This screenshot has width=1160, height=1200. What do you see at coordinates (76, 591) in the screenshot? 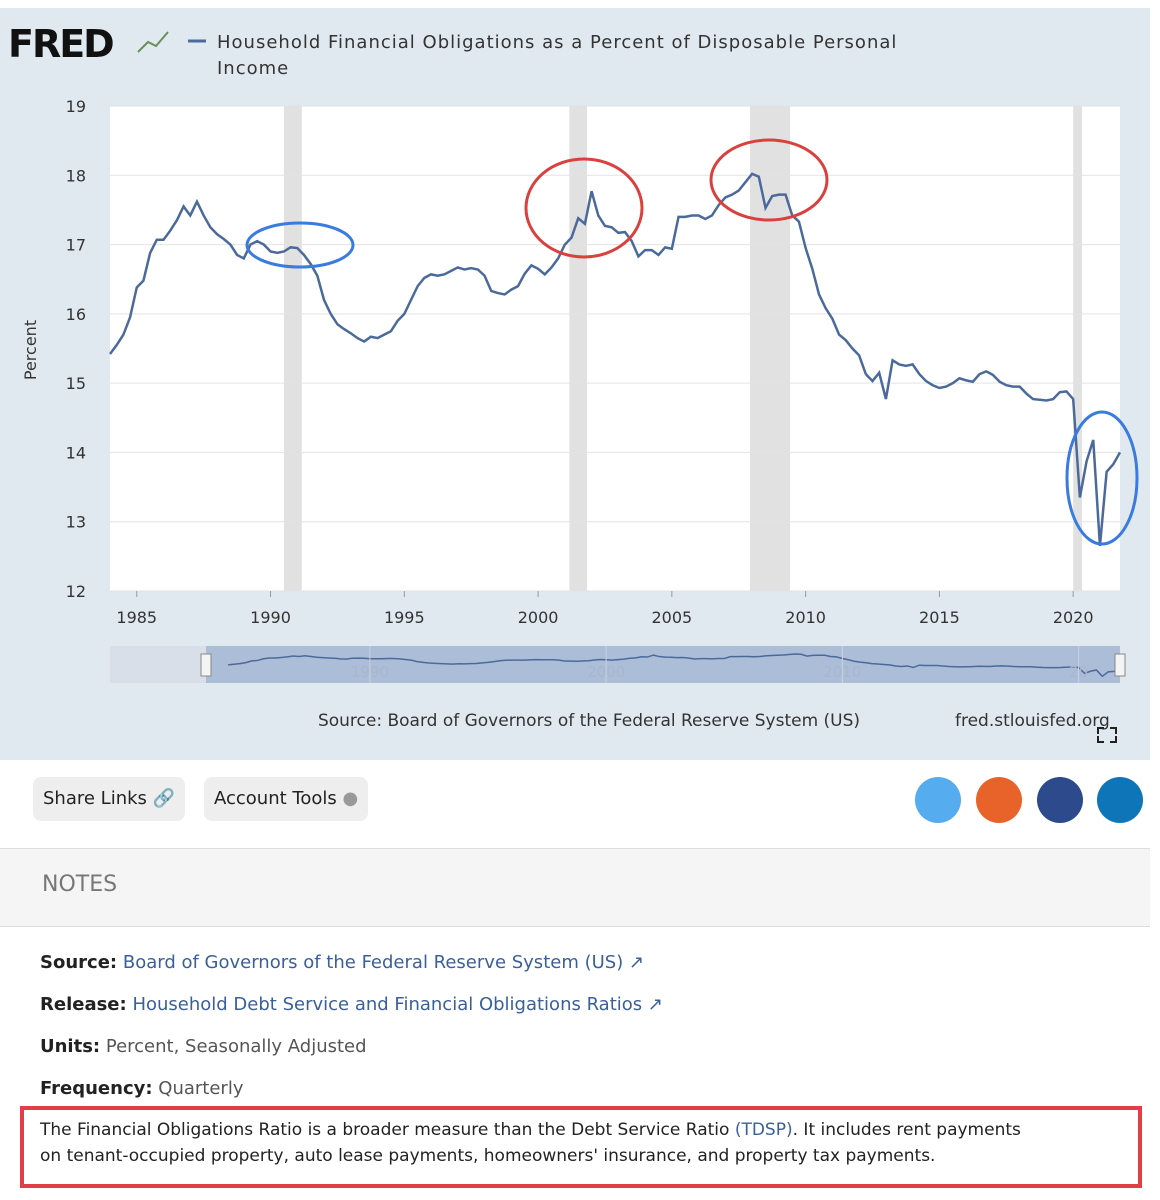
I see `y-tick-label: 12` at bounding box center [76, 591].